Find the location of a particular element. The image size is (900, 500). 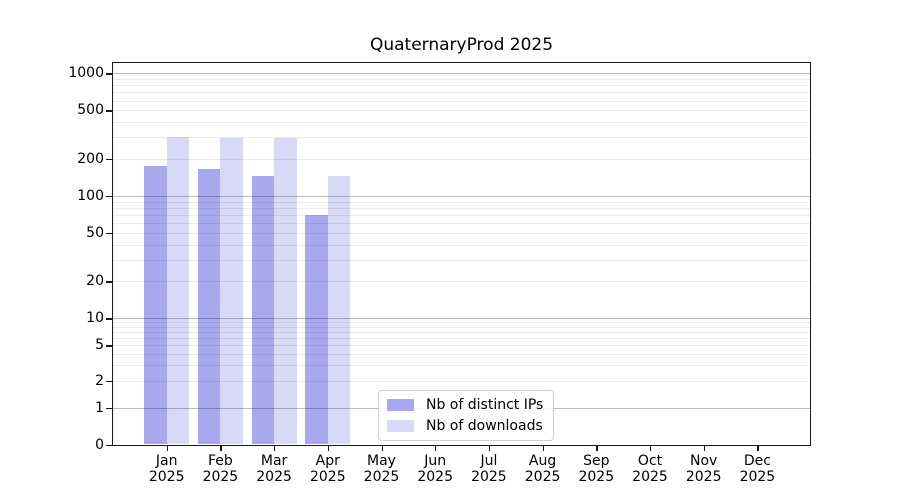

x-tick-month: Mar is located at coordinates (274, 460).